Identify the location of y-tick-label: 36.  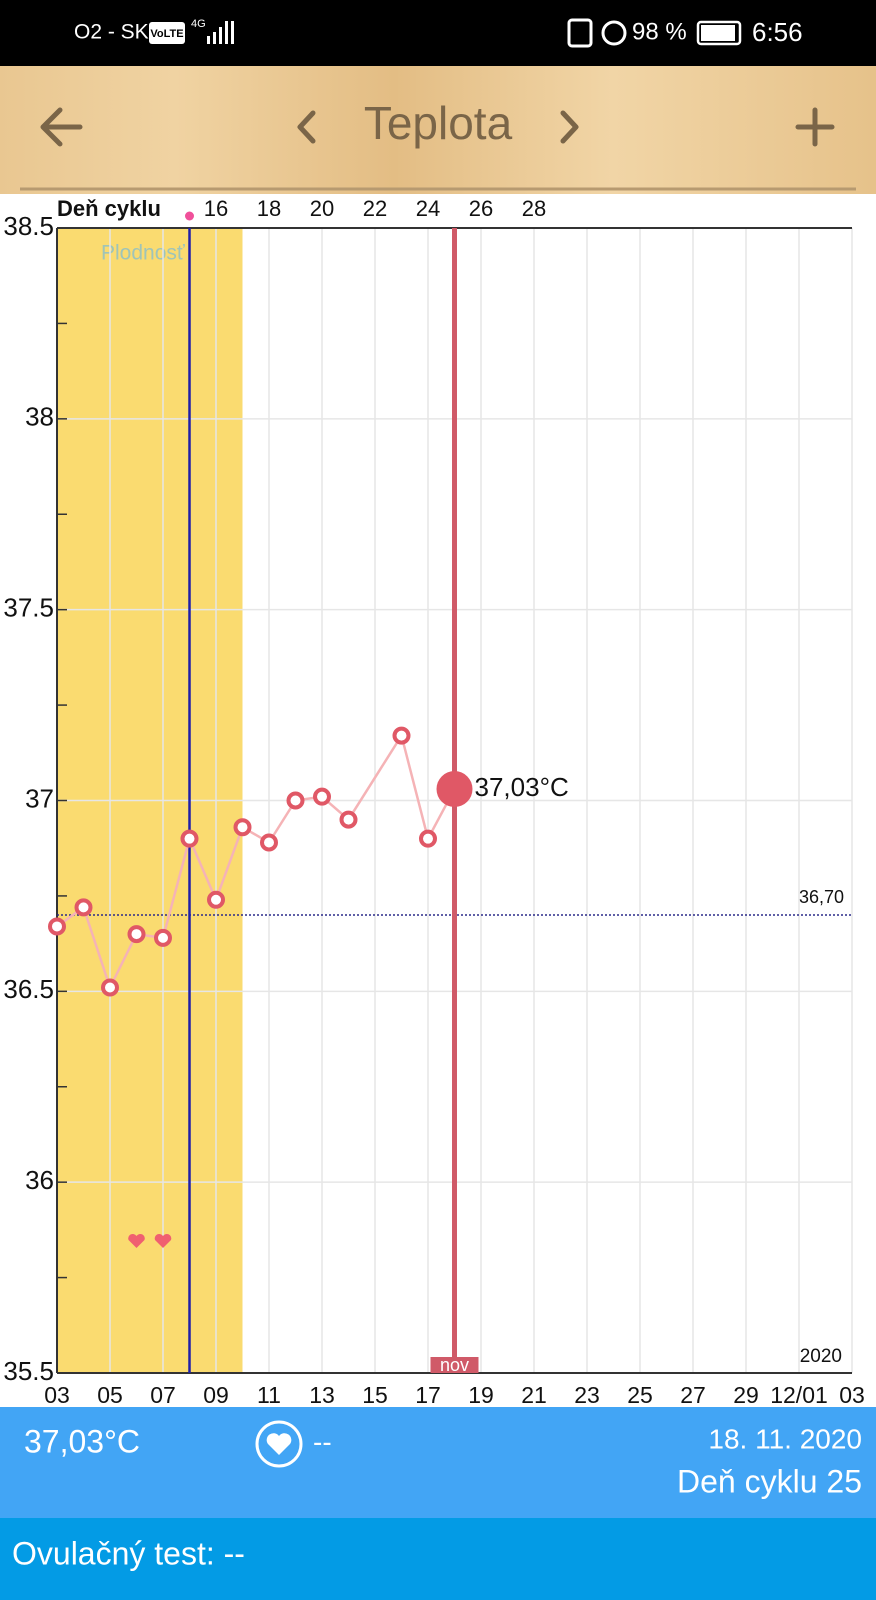
(39, 1180).